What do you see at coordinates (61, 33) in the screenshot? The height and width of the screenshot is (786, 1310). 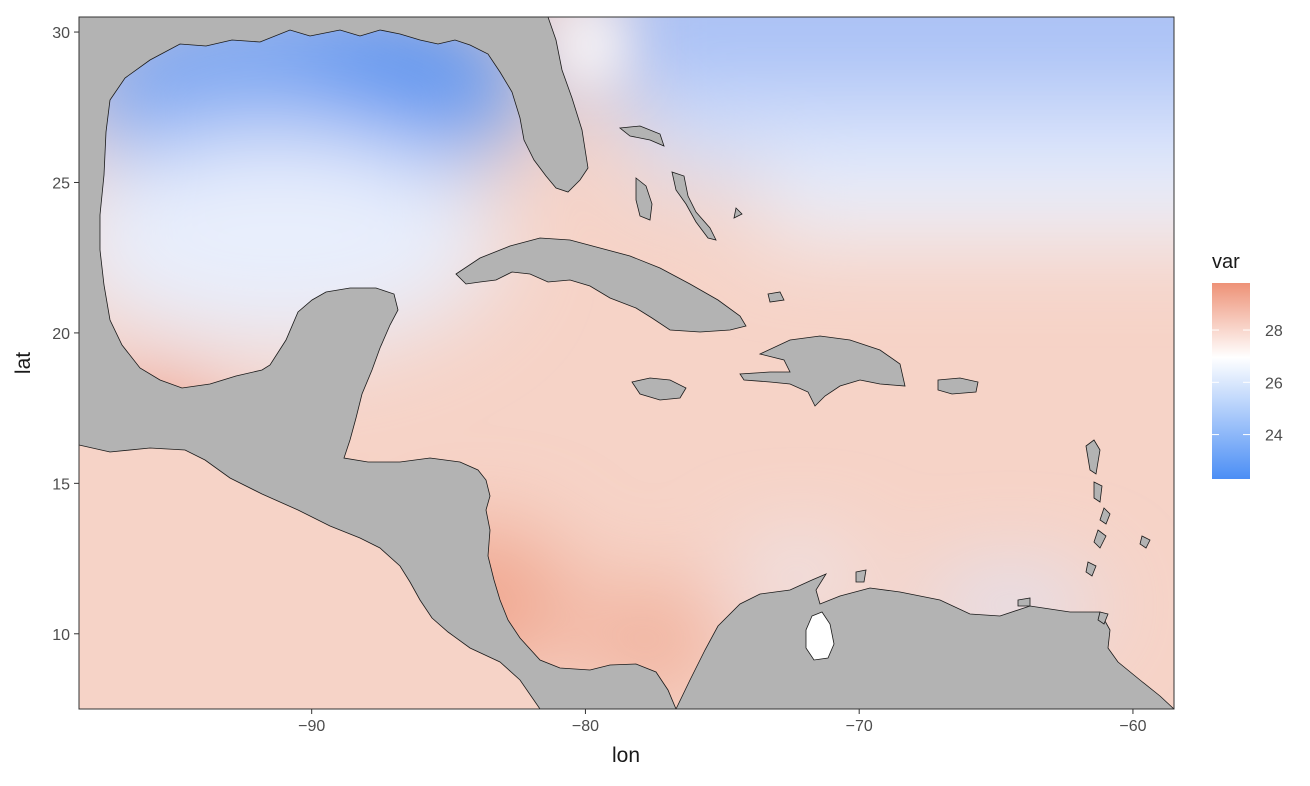 I see `y-tick-label: 30` at bounding box center [61, 33].